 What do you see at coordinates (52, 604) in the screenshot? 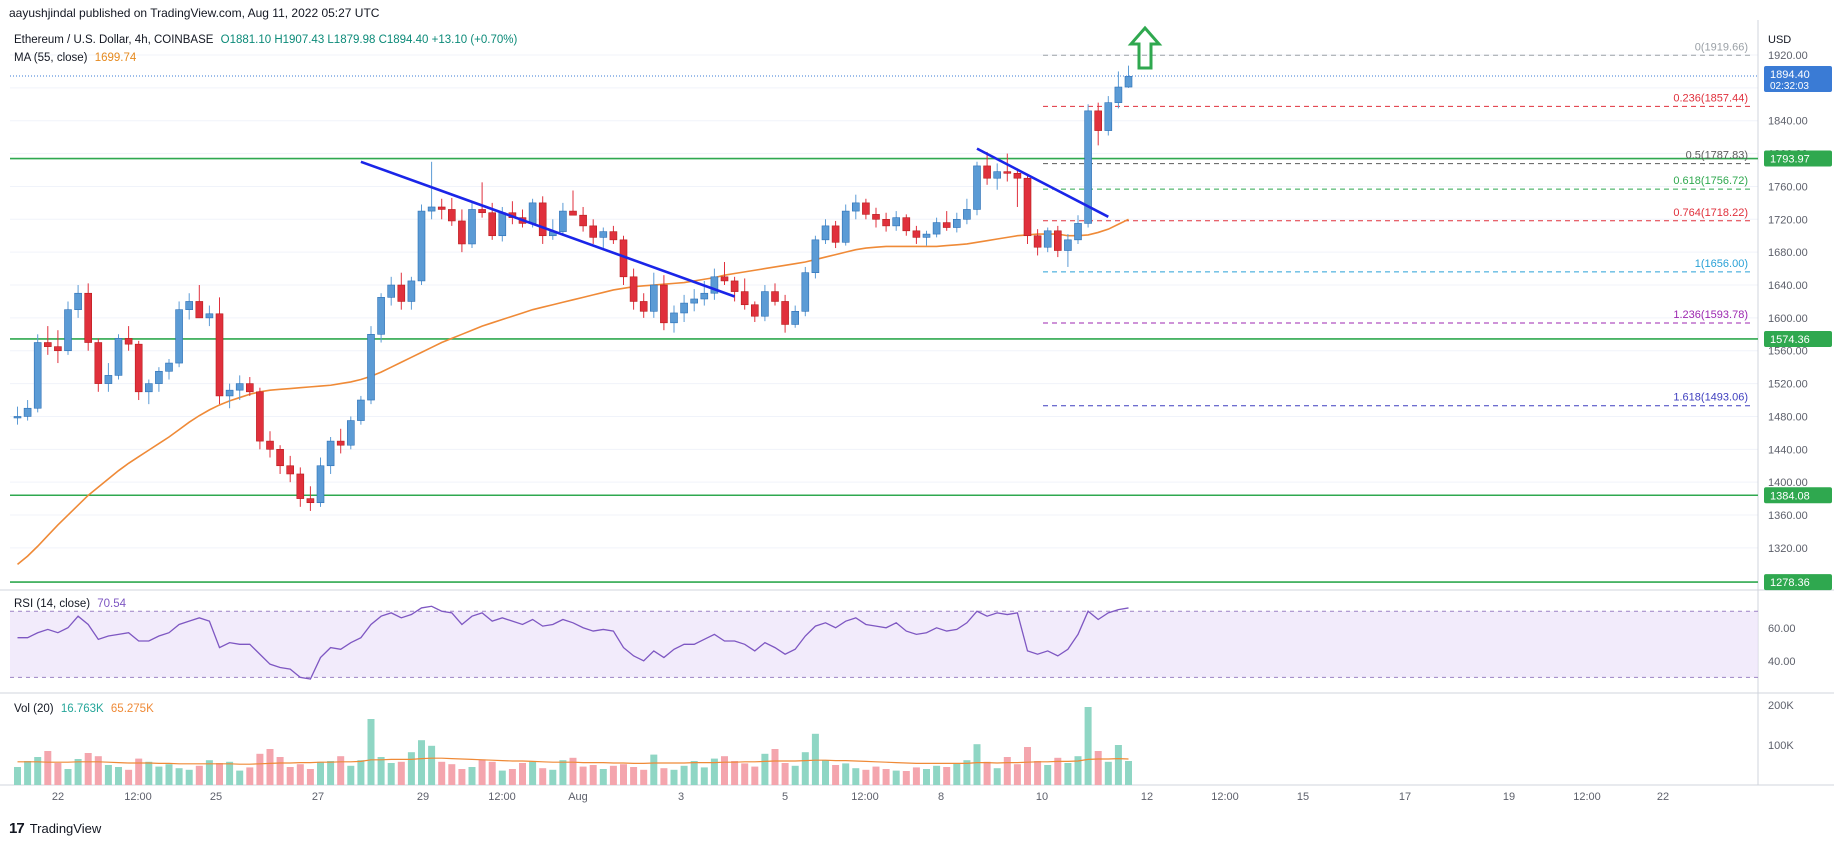
I see `rsi-label: RSI (14, close)` at bounding box center [52, 604].